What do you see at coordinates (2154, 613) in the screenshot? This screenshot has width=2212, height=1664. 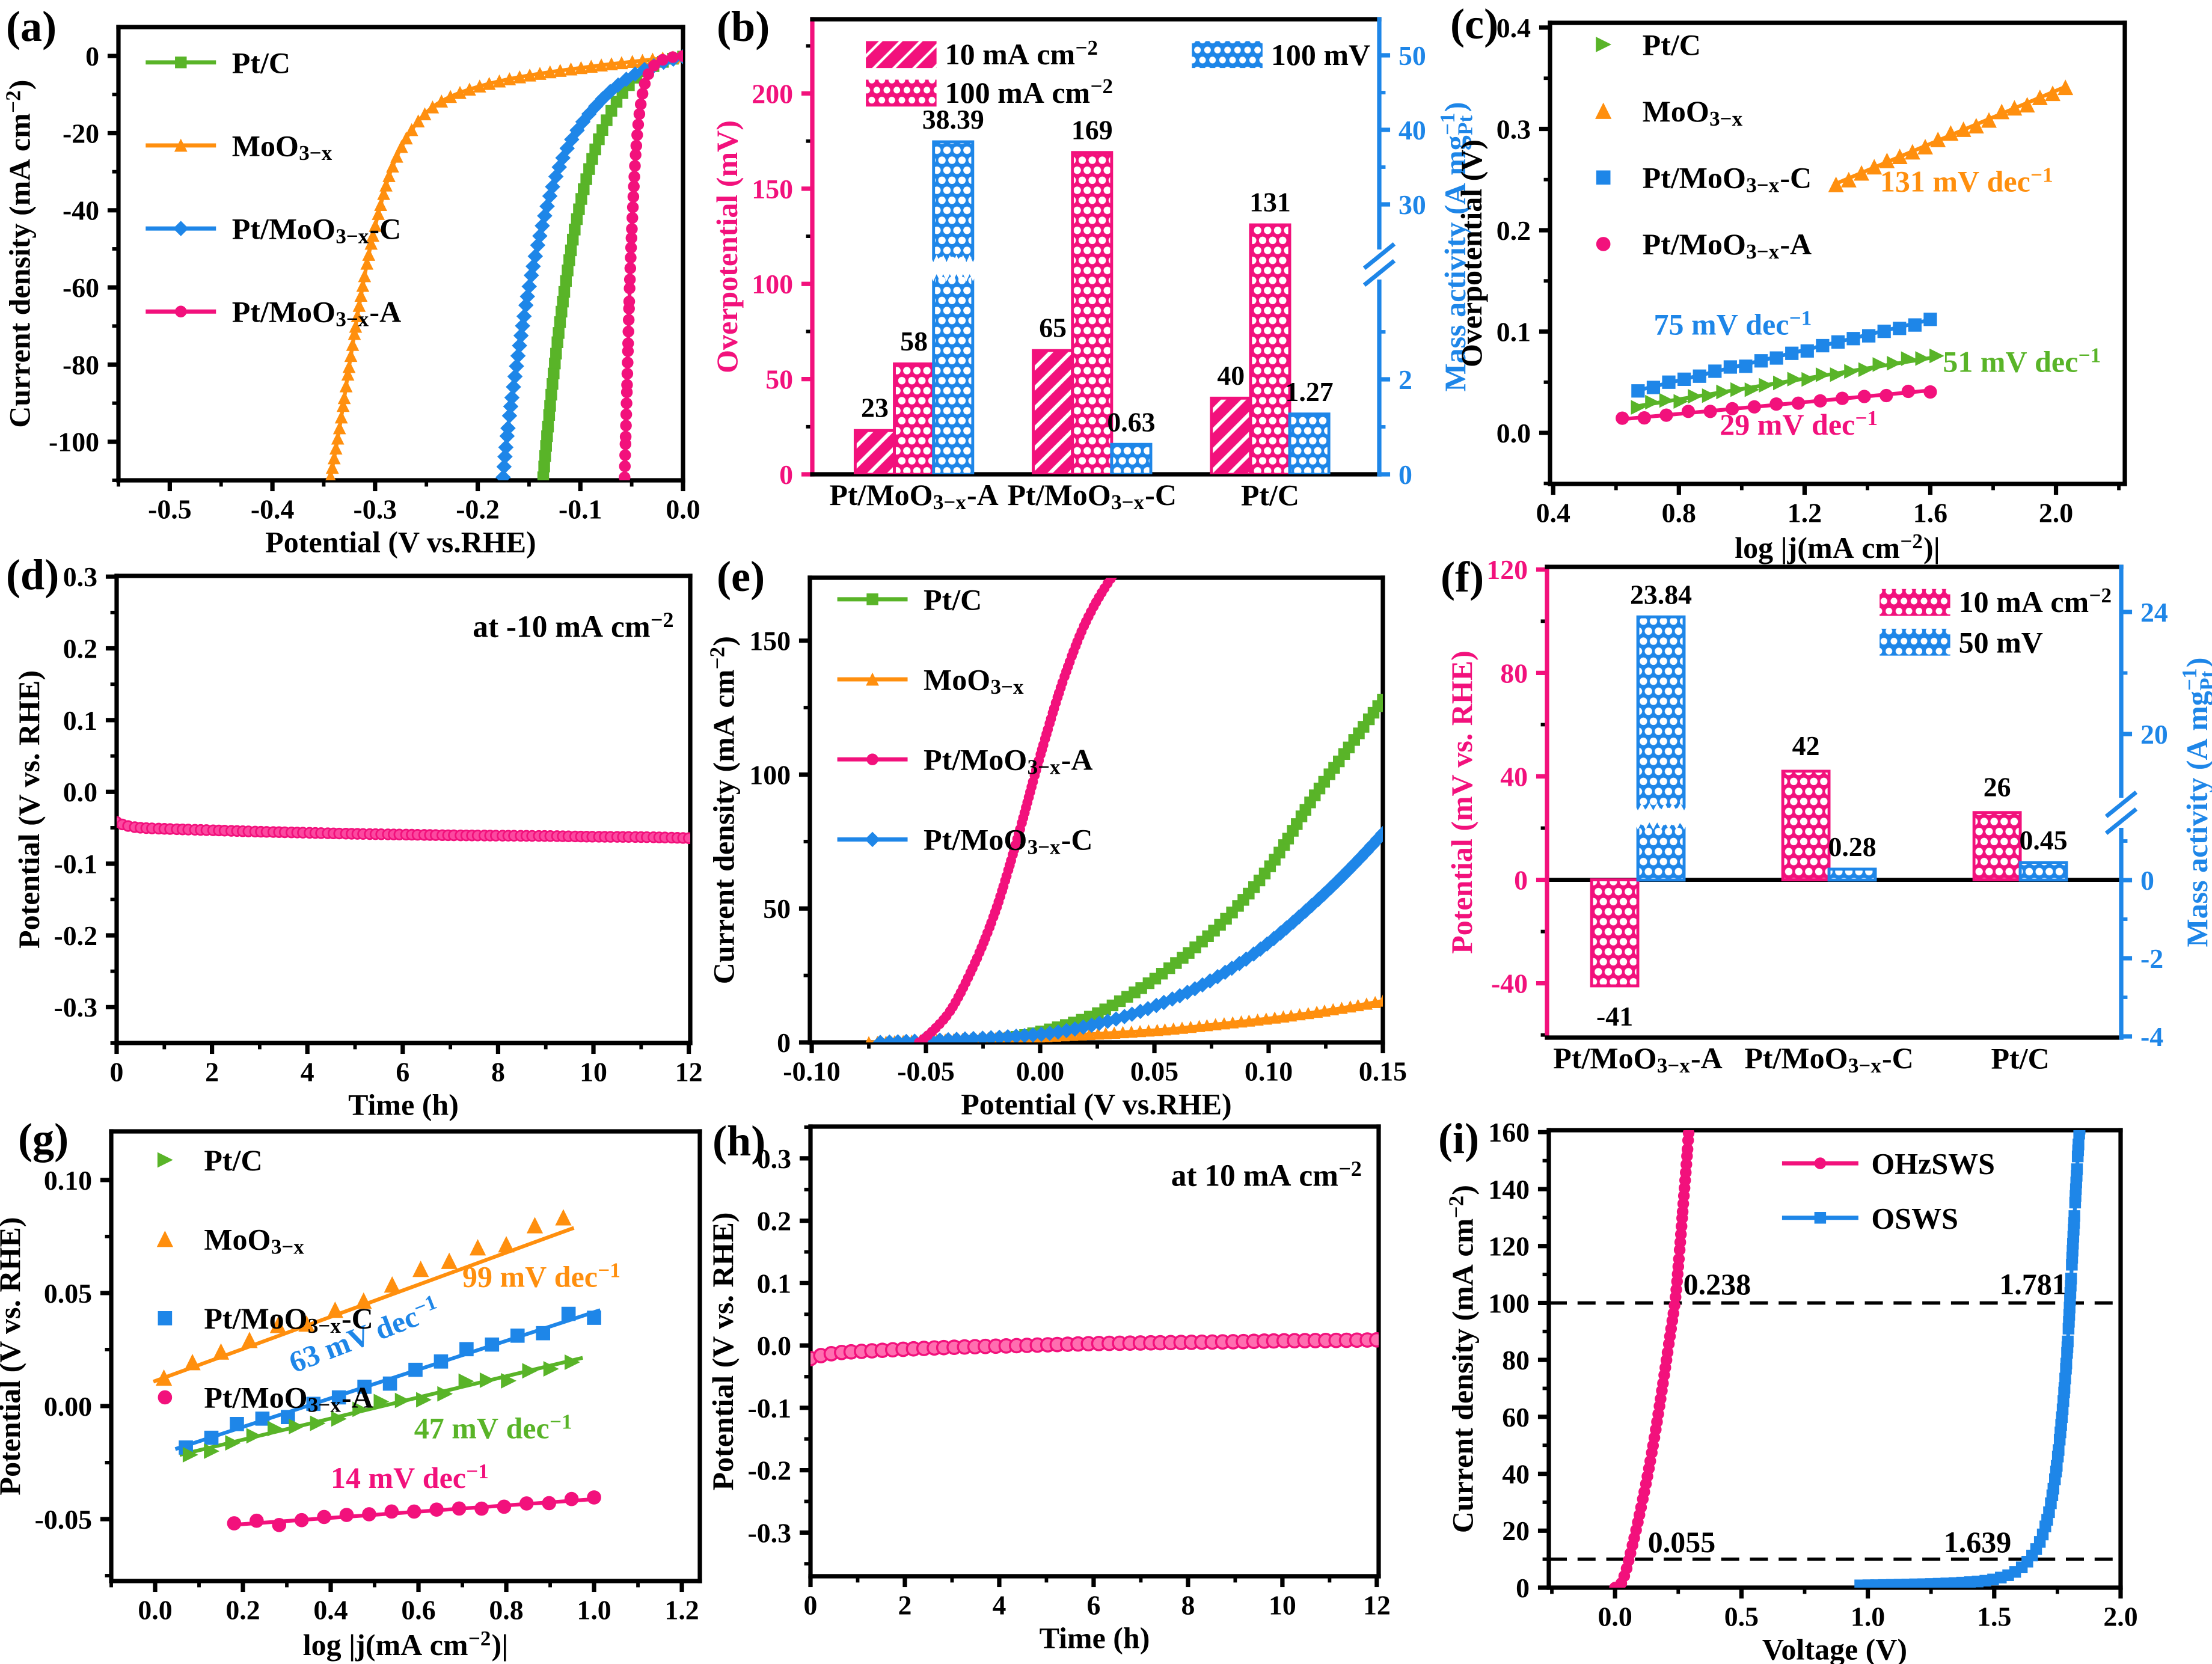 I see `svg-text: 24` at bounding box center [2154, 613].